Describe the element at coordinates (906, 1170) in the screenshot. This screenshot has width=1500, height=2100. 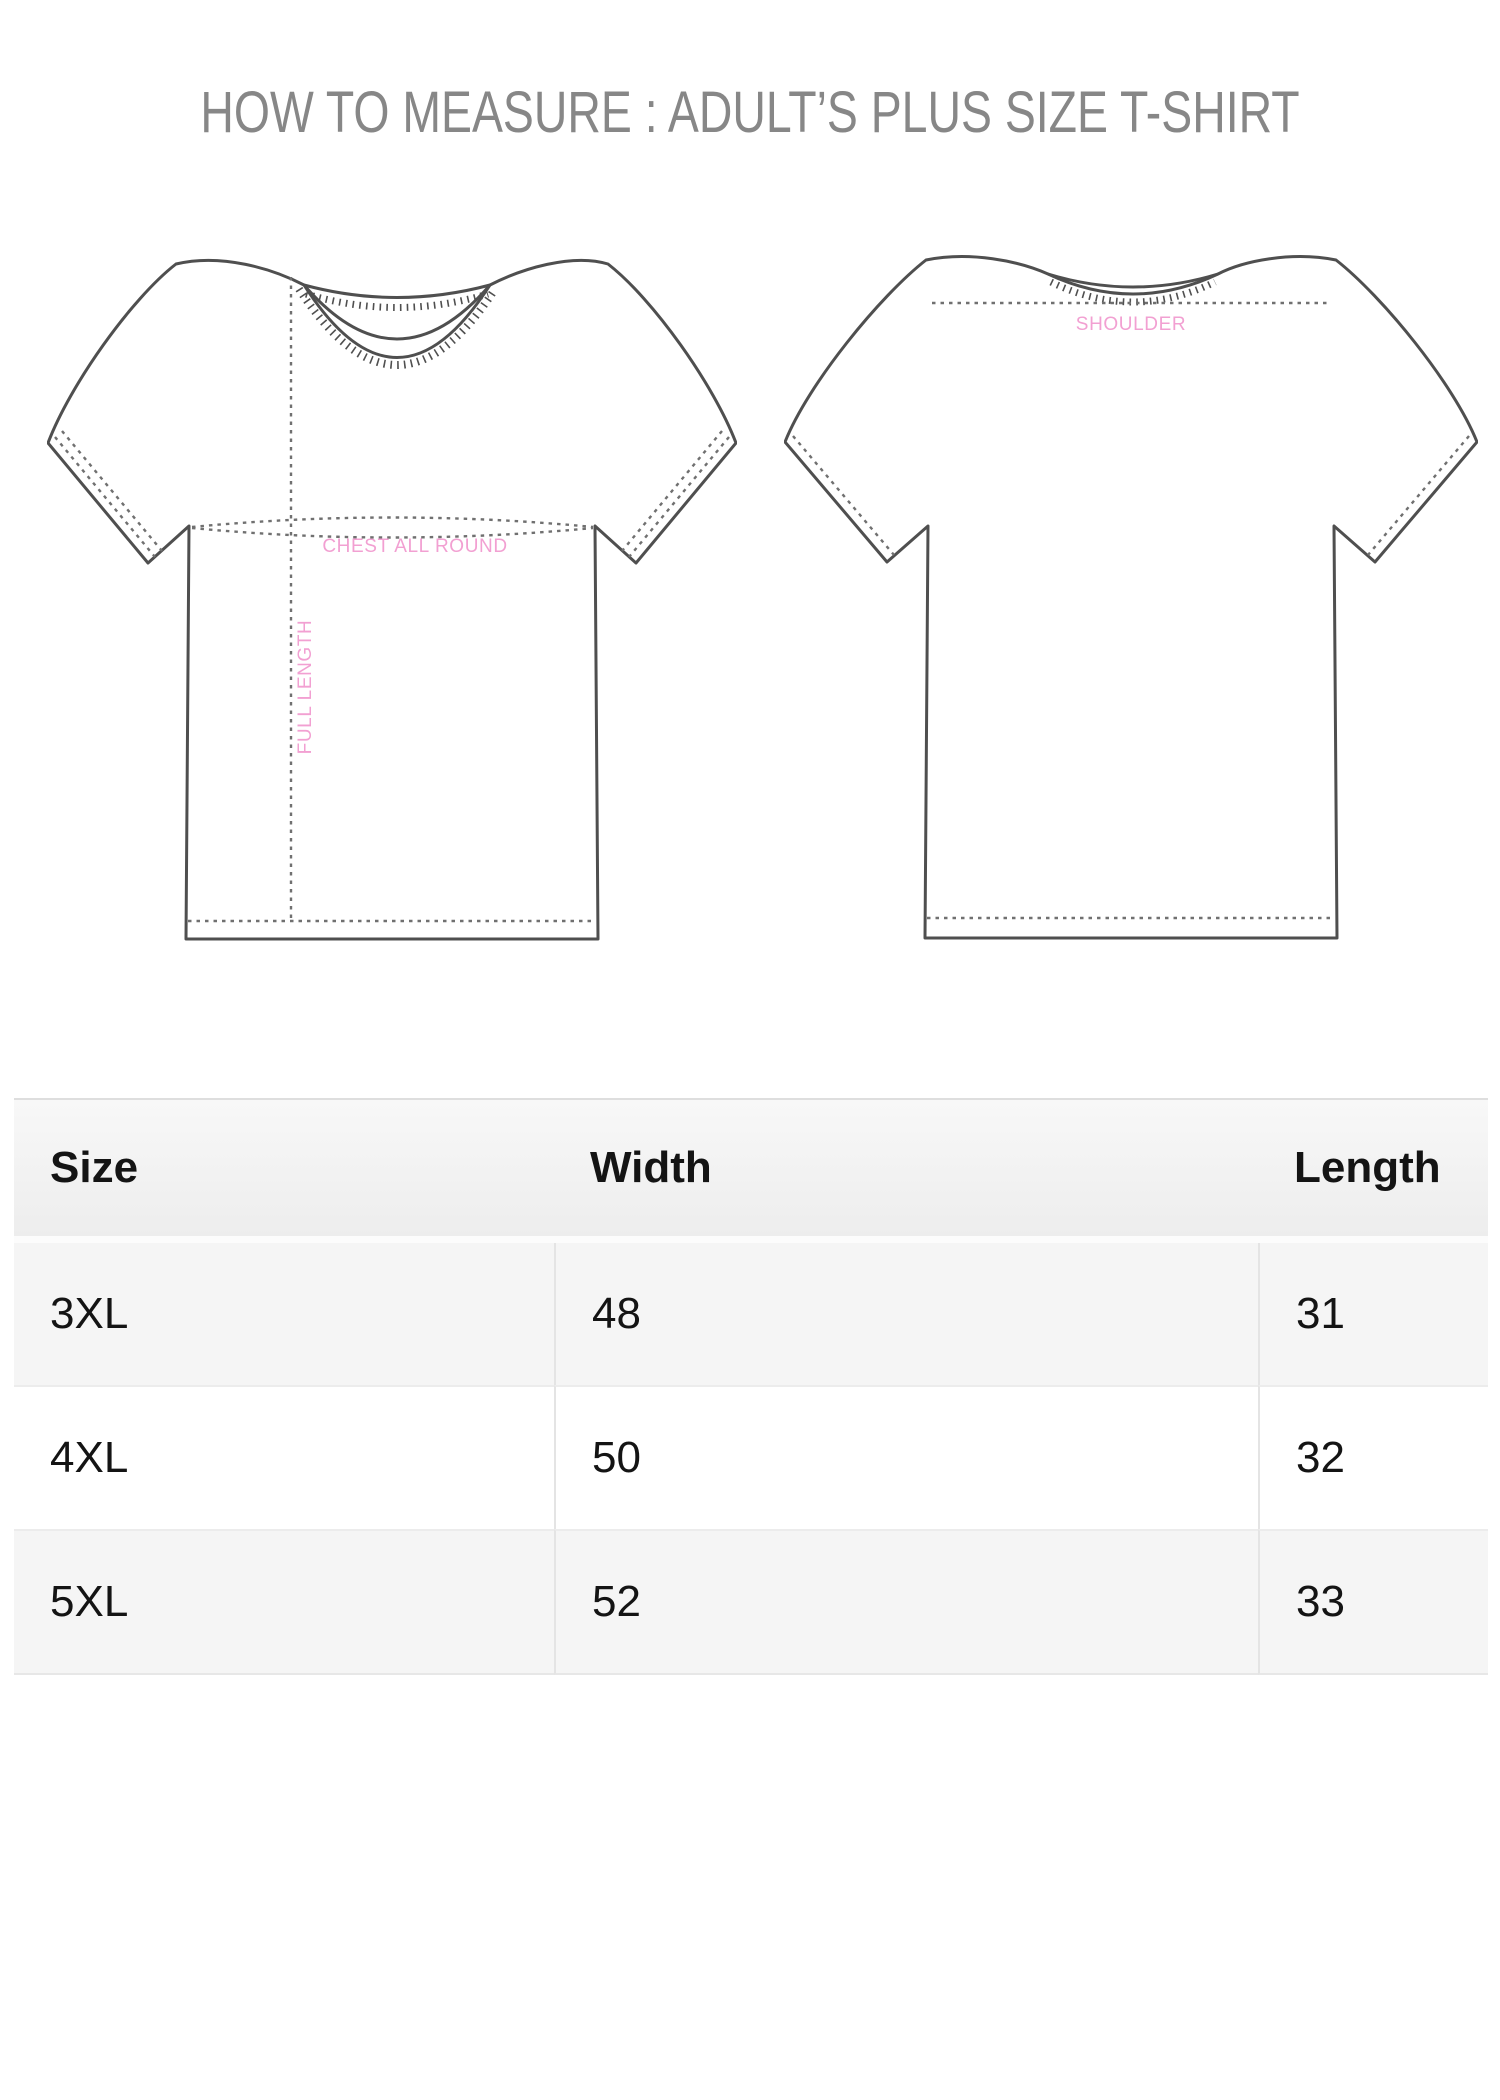
I see `width-column-header: Width` at that location.